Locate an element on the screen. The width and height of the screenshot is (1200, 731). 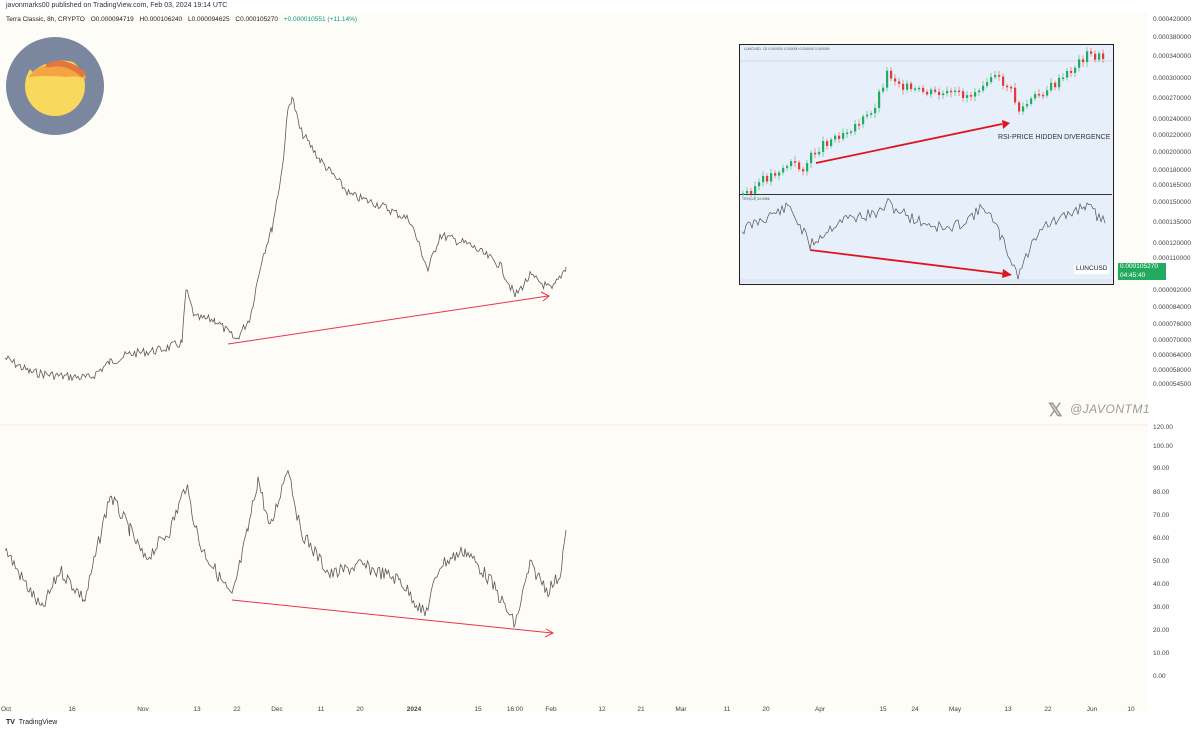
terra-moon-icon is located at coordinates (55, 84).